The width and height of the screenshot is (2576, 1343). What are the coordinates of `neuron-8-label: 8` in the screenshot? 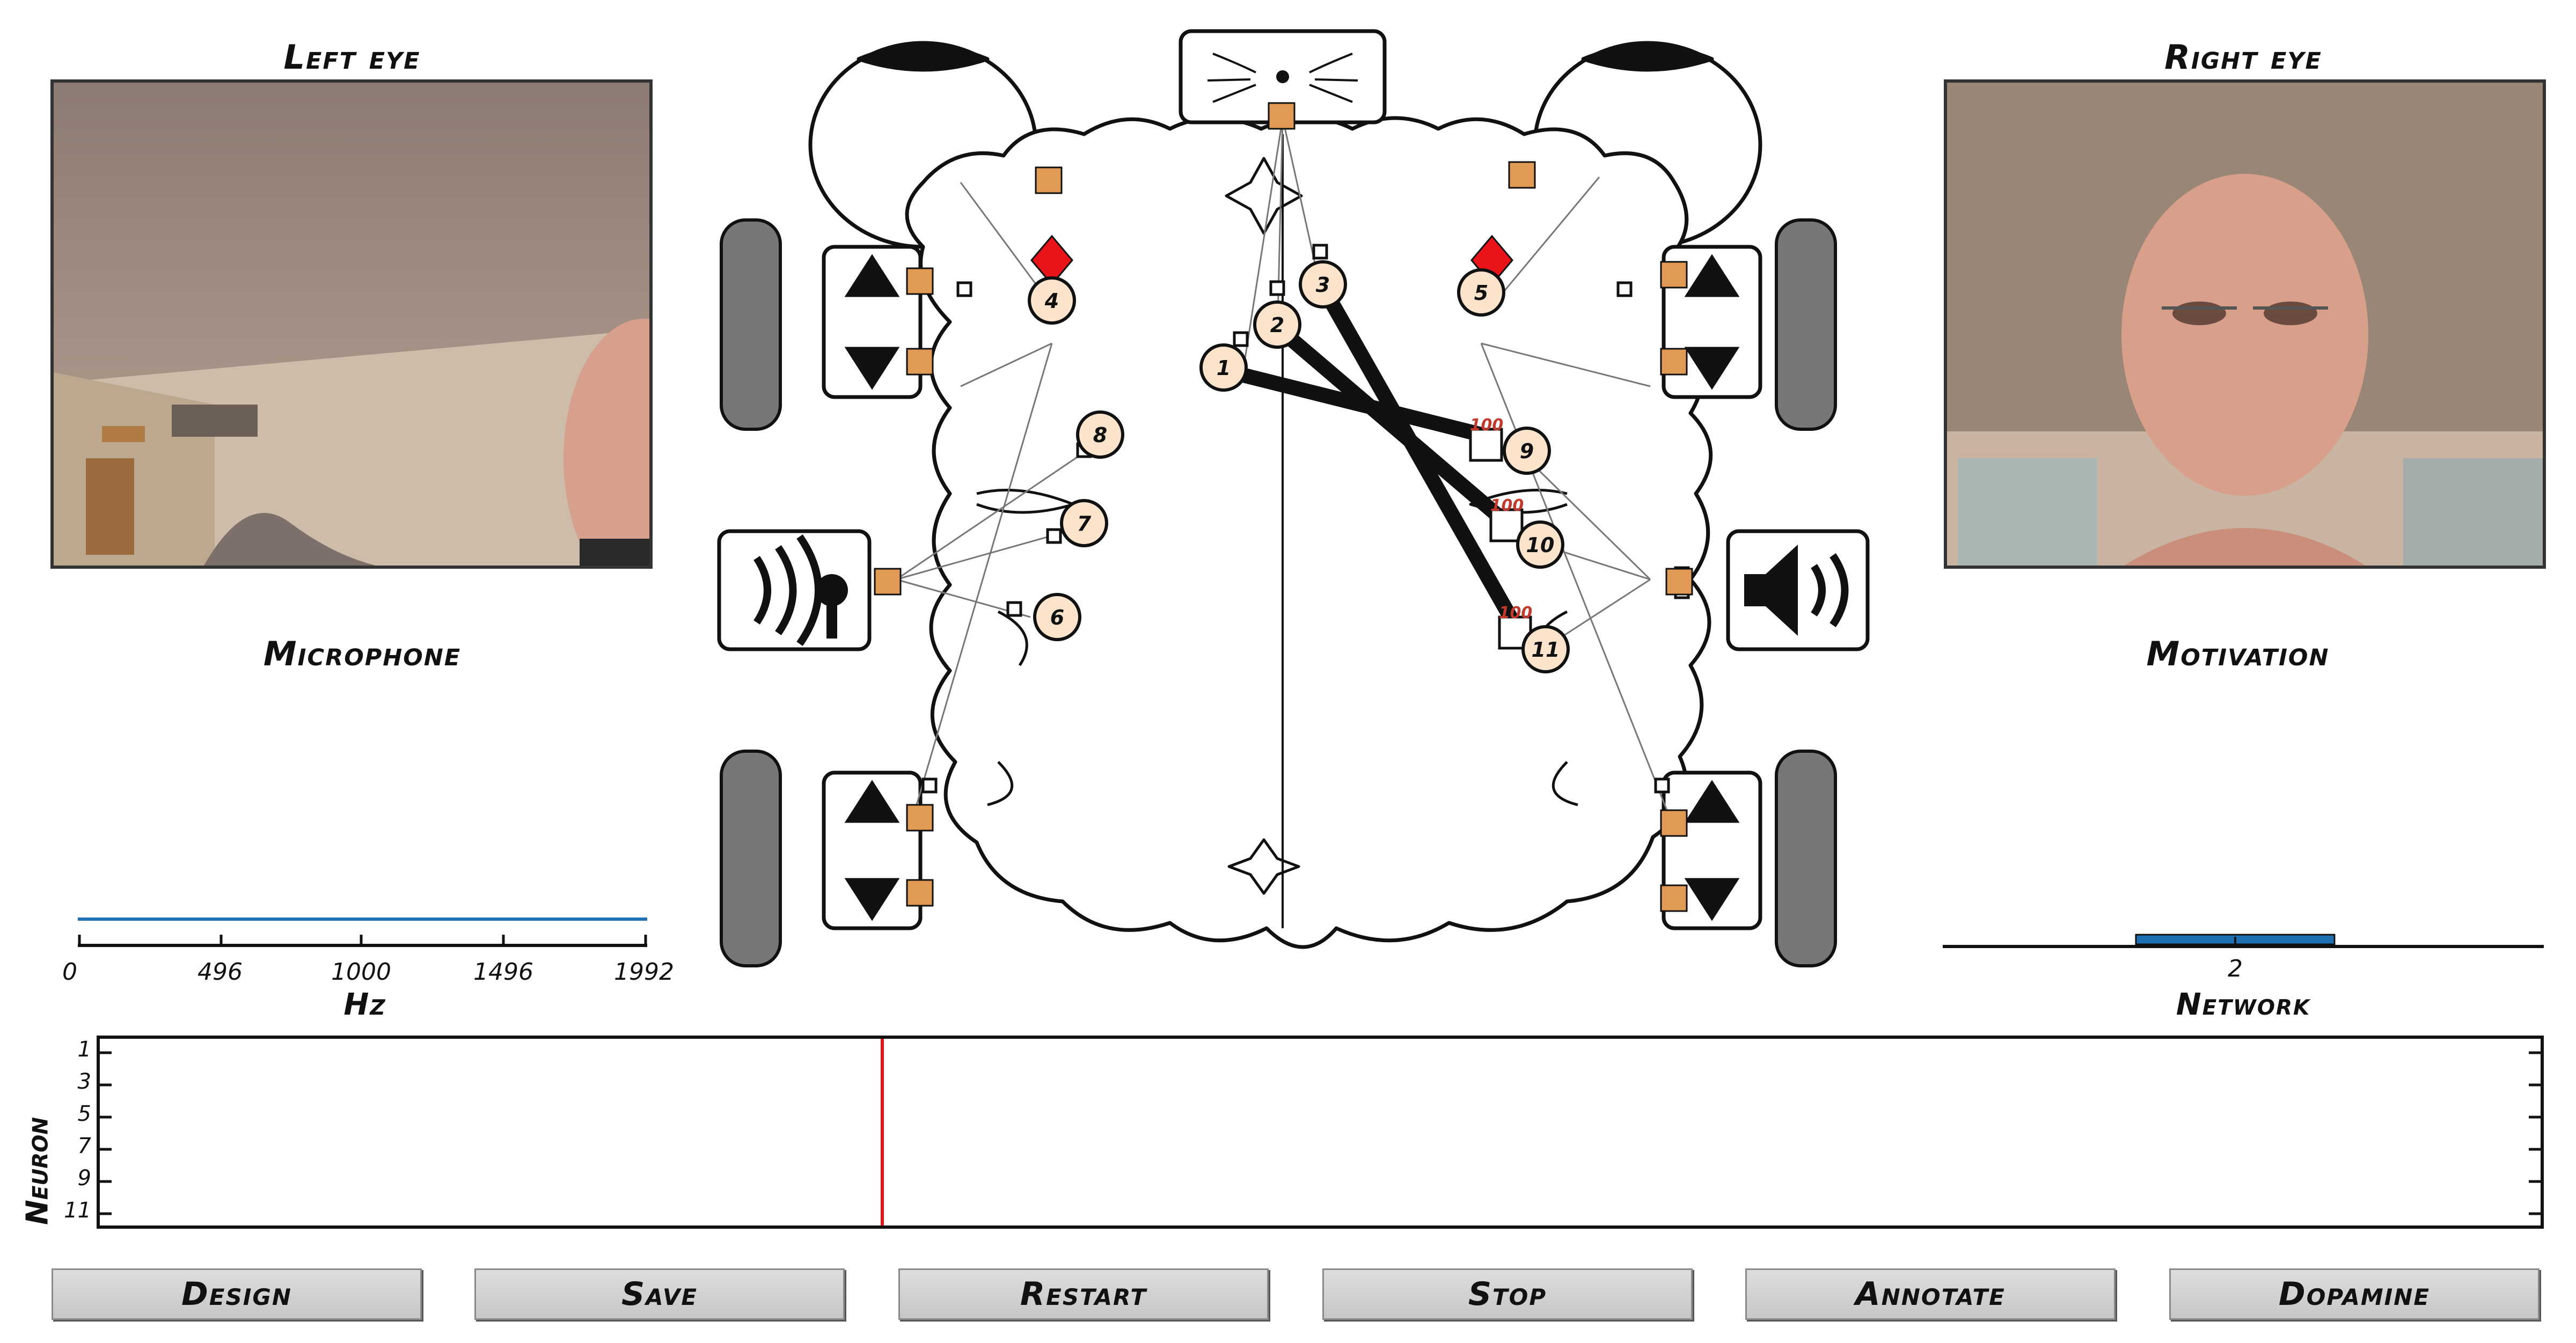 It's located at (1100, 435).